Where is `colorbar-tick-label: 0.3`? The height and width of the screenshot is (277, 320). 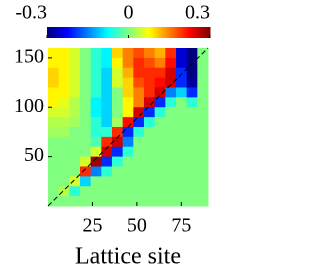
colorbar-tick-label: 0.3 is located at coordinates (197, 13).